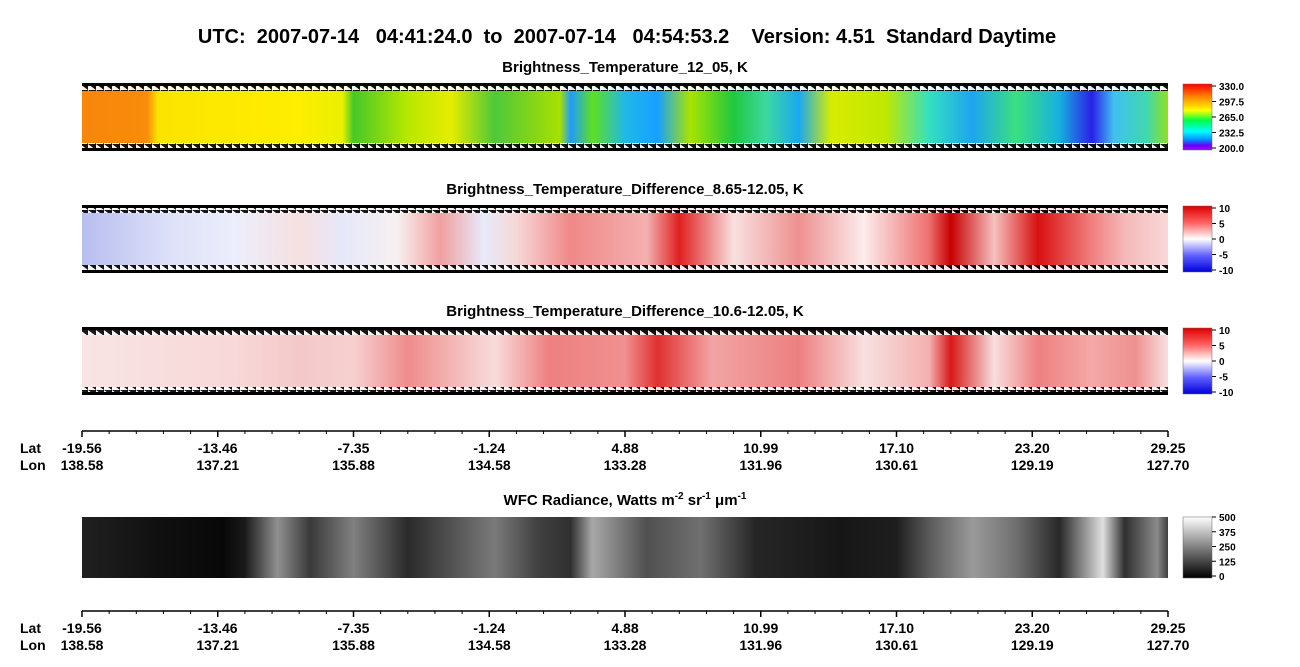 The height and width of the screenshot is (667, 1300). What do you see at coordinates (1231, 134) in the screenshot?
I see `colorbar-label: 232.5` at bounding box center [1231, 134].